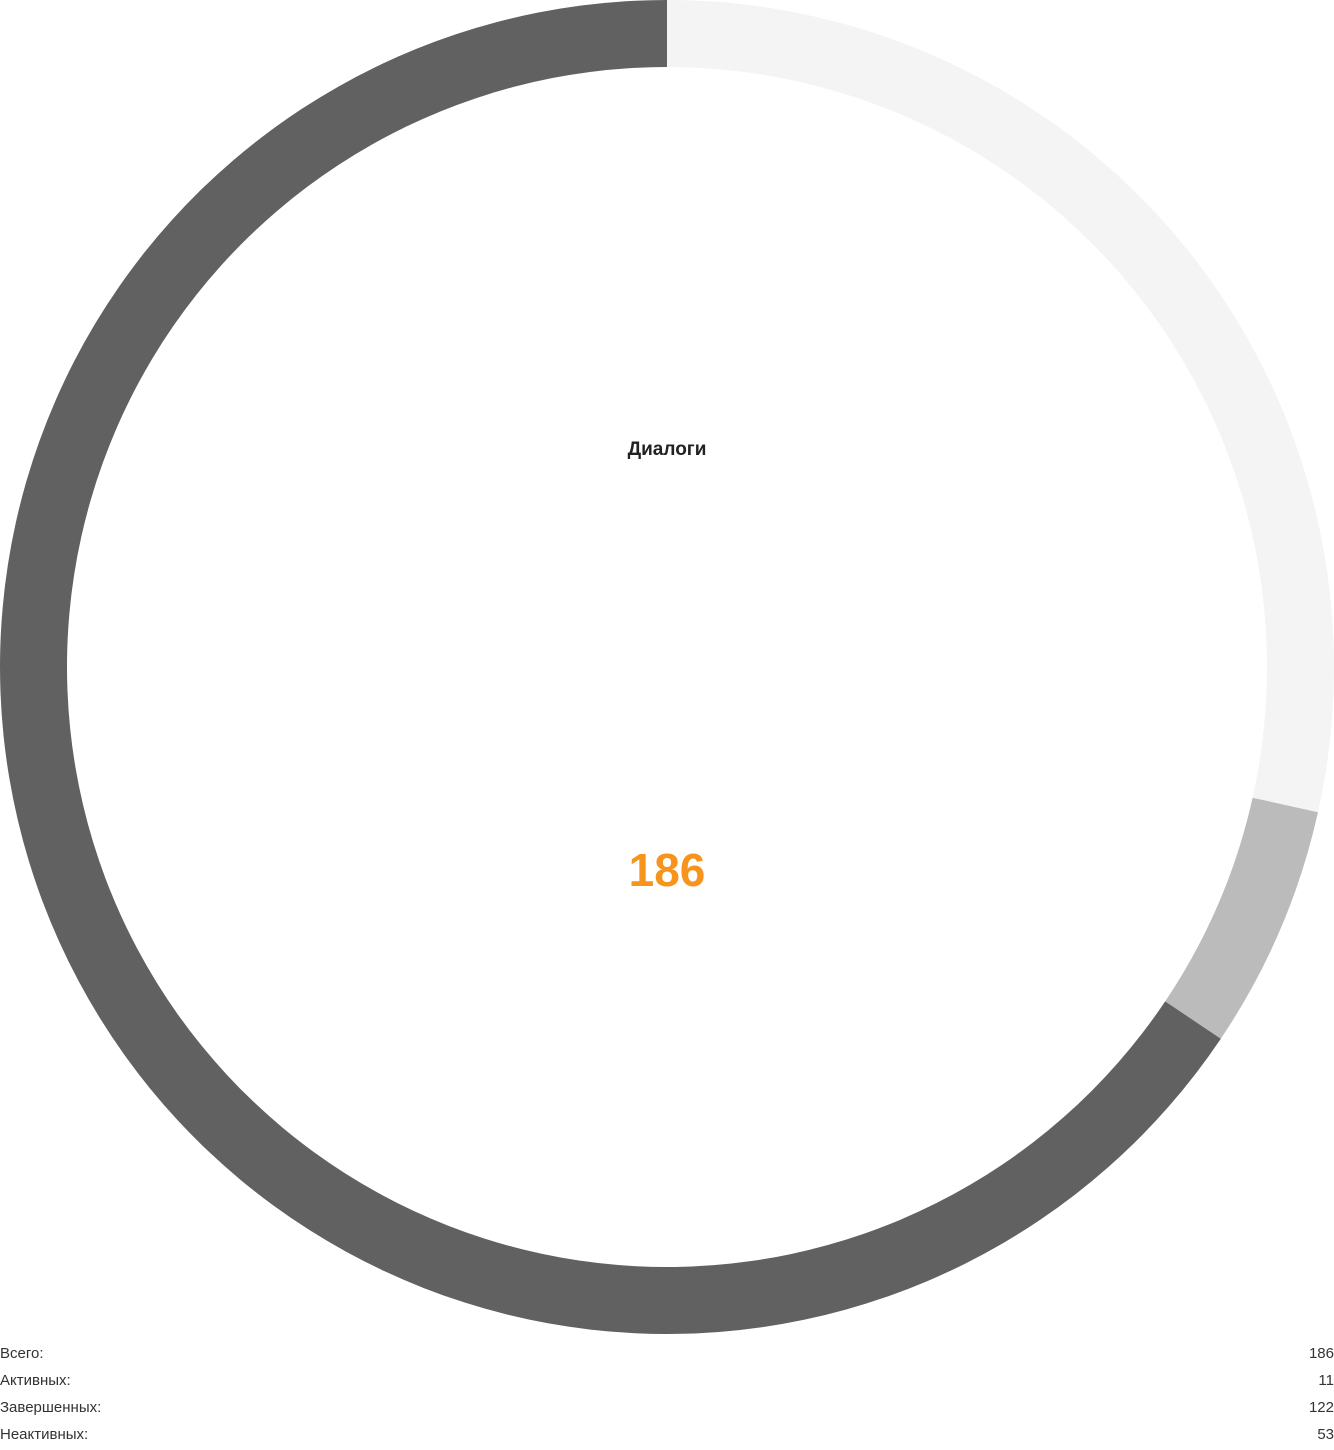 The height and width of the screenshot is (1450, 1334). What do you see at coordinates (1321, 1353) in the screenshot?
I see `legend-value: 186` at bounding box center [1321, 1353].